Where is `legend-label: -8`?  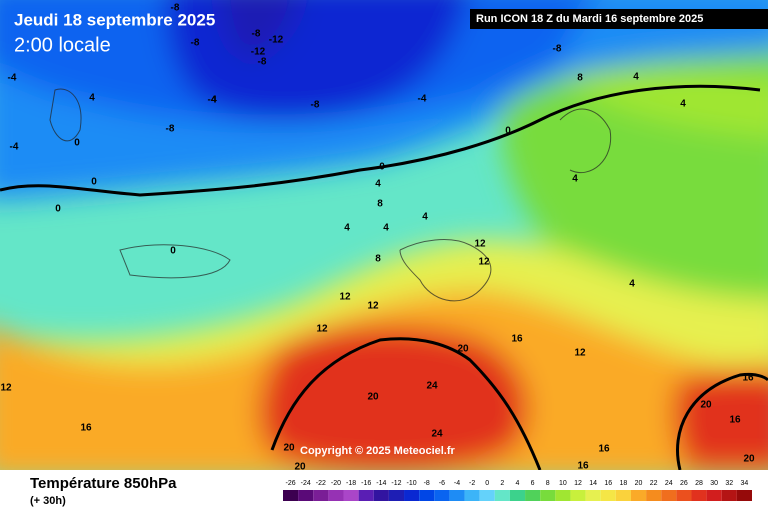
legend-label: -8 is located at coordinates (427, 483).